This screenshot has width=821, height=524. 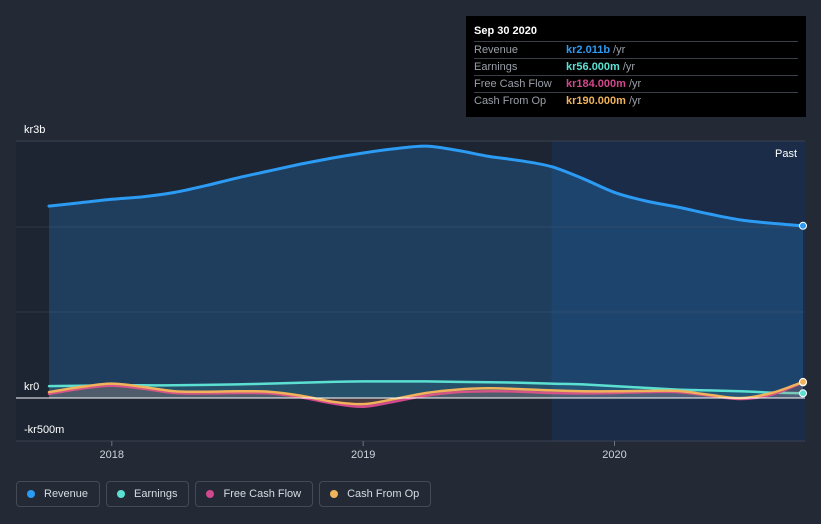 What do you see at coordinates (596, 101) in the screenshot?
I see `tooltip-row-value: kr190.000m` at bounding box center [596, 101].